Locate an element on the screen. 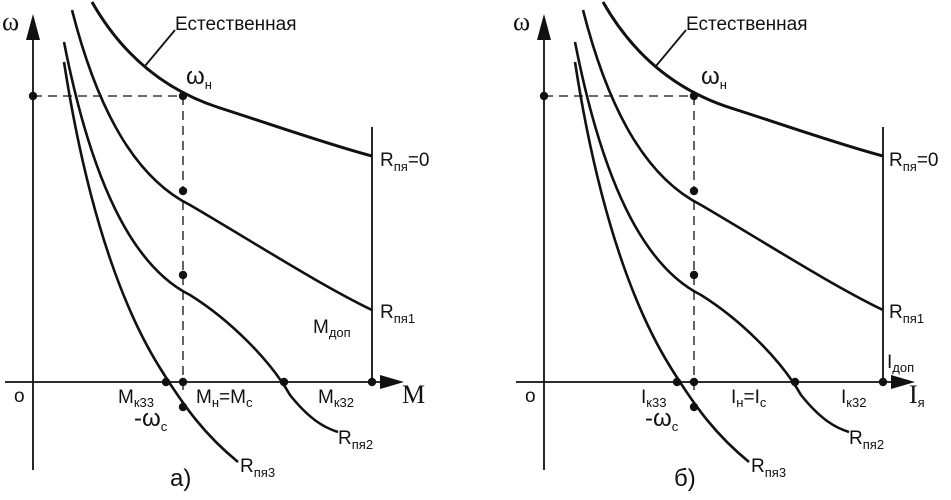 The height and width of the screenshot is (500, 951). in-point is located at coordinates (694, 382).